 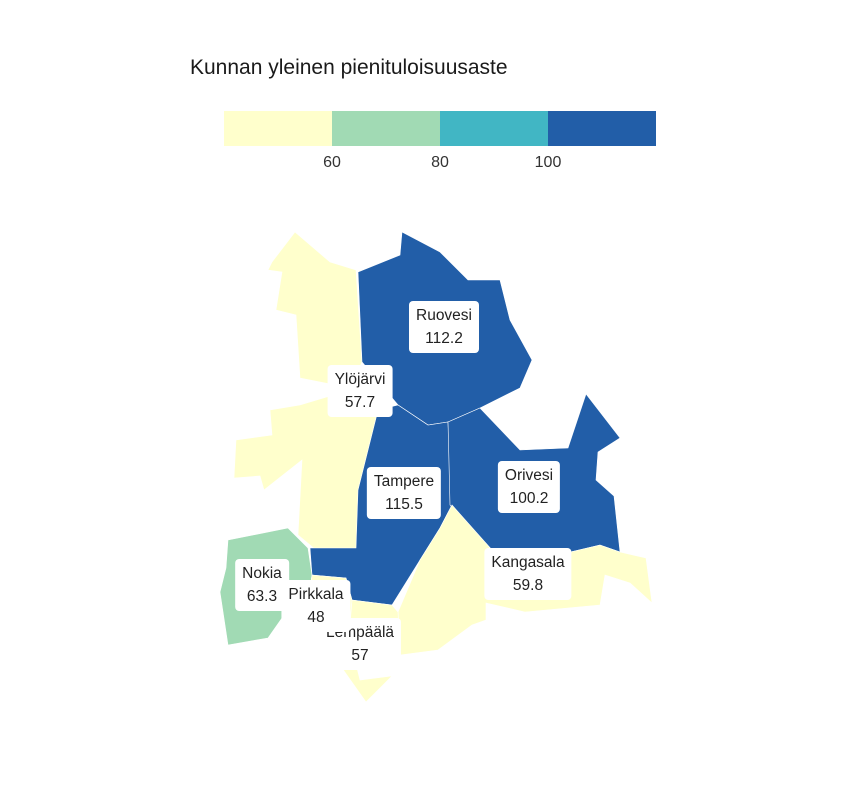 What do you see at coordinates (444, 315) in the screenshot?
I see `label-ruovesi-name: Ruovesi` at bounding box center [444, 315].